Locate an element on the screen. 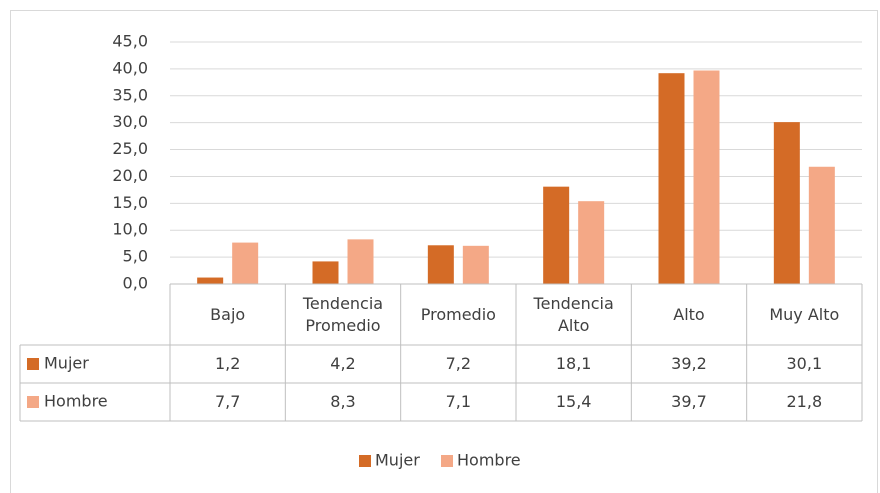 The image size is (880, 493). table-value: 7,2 is located at coordinates (458, 364).